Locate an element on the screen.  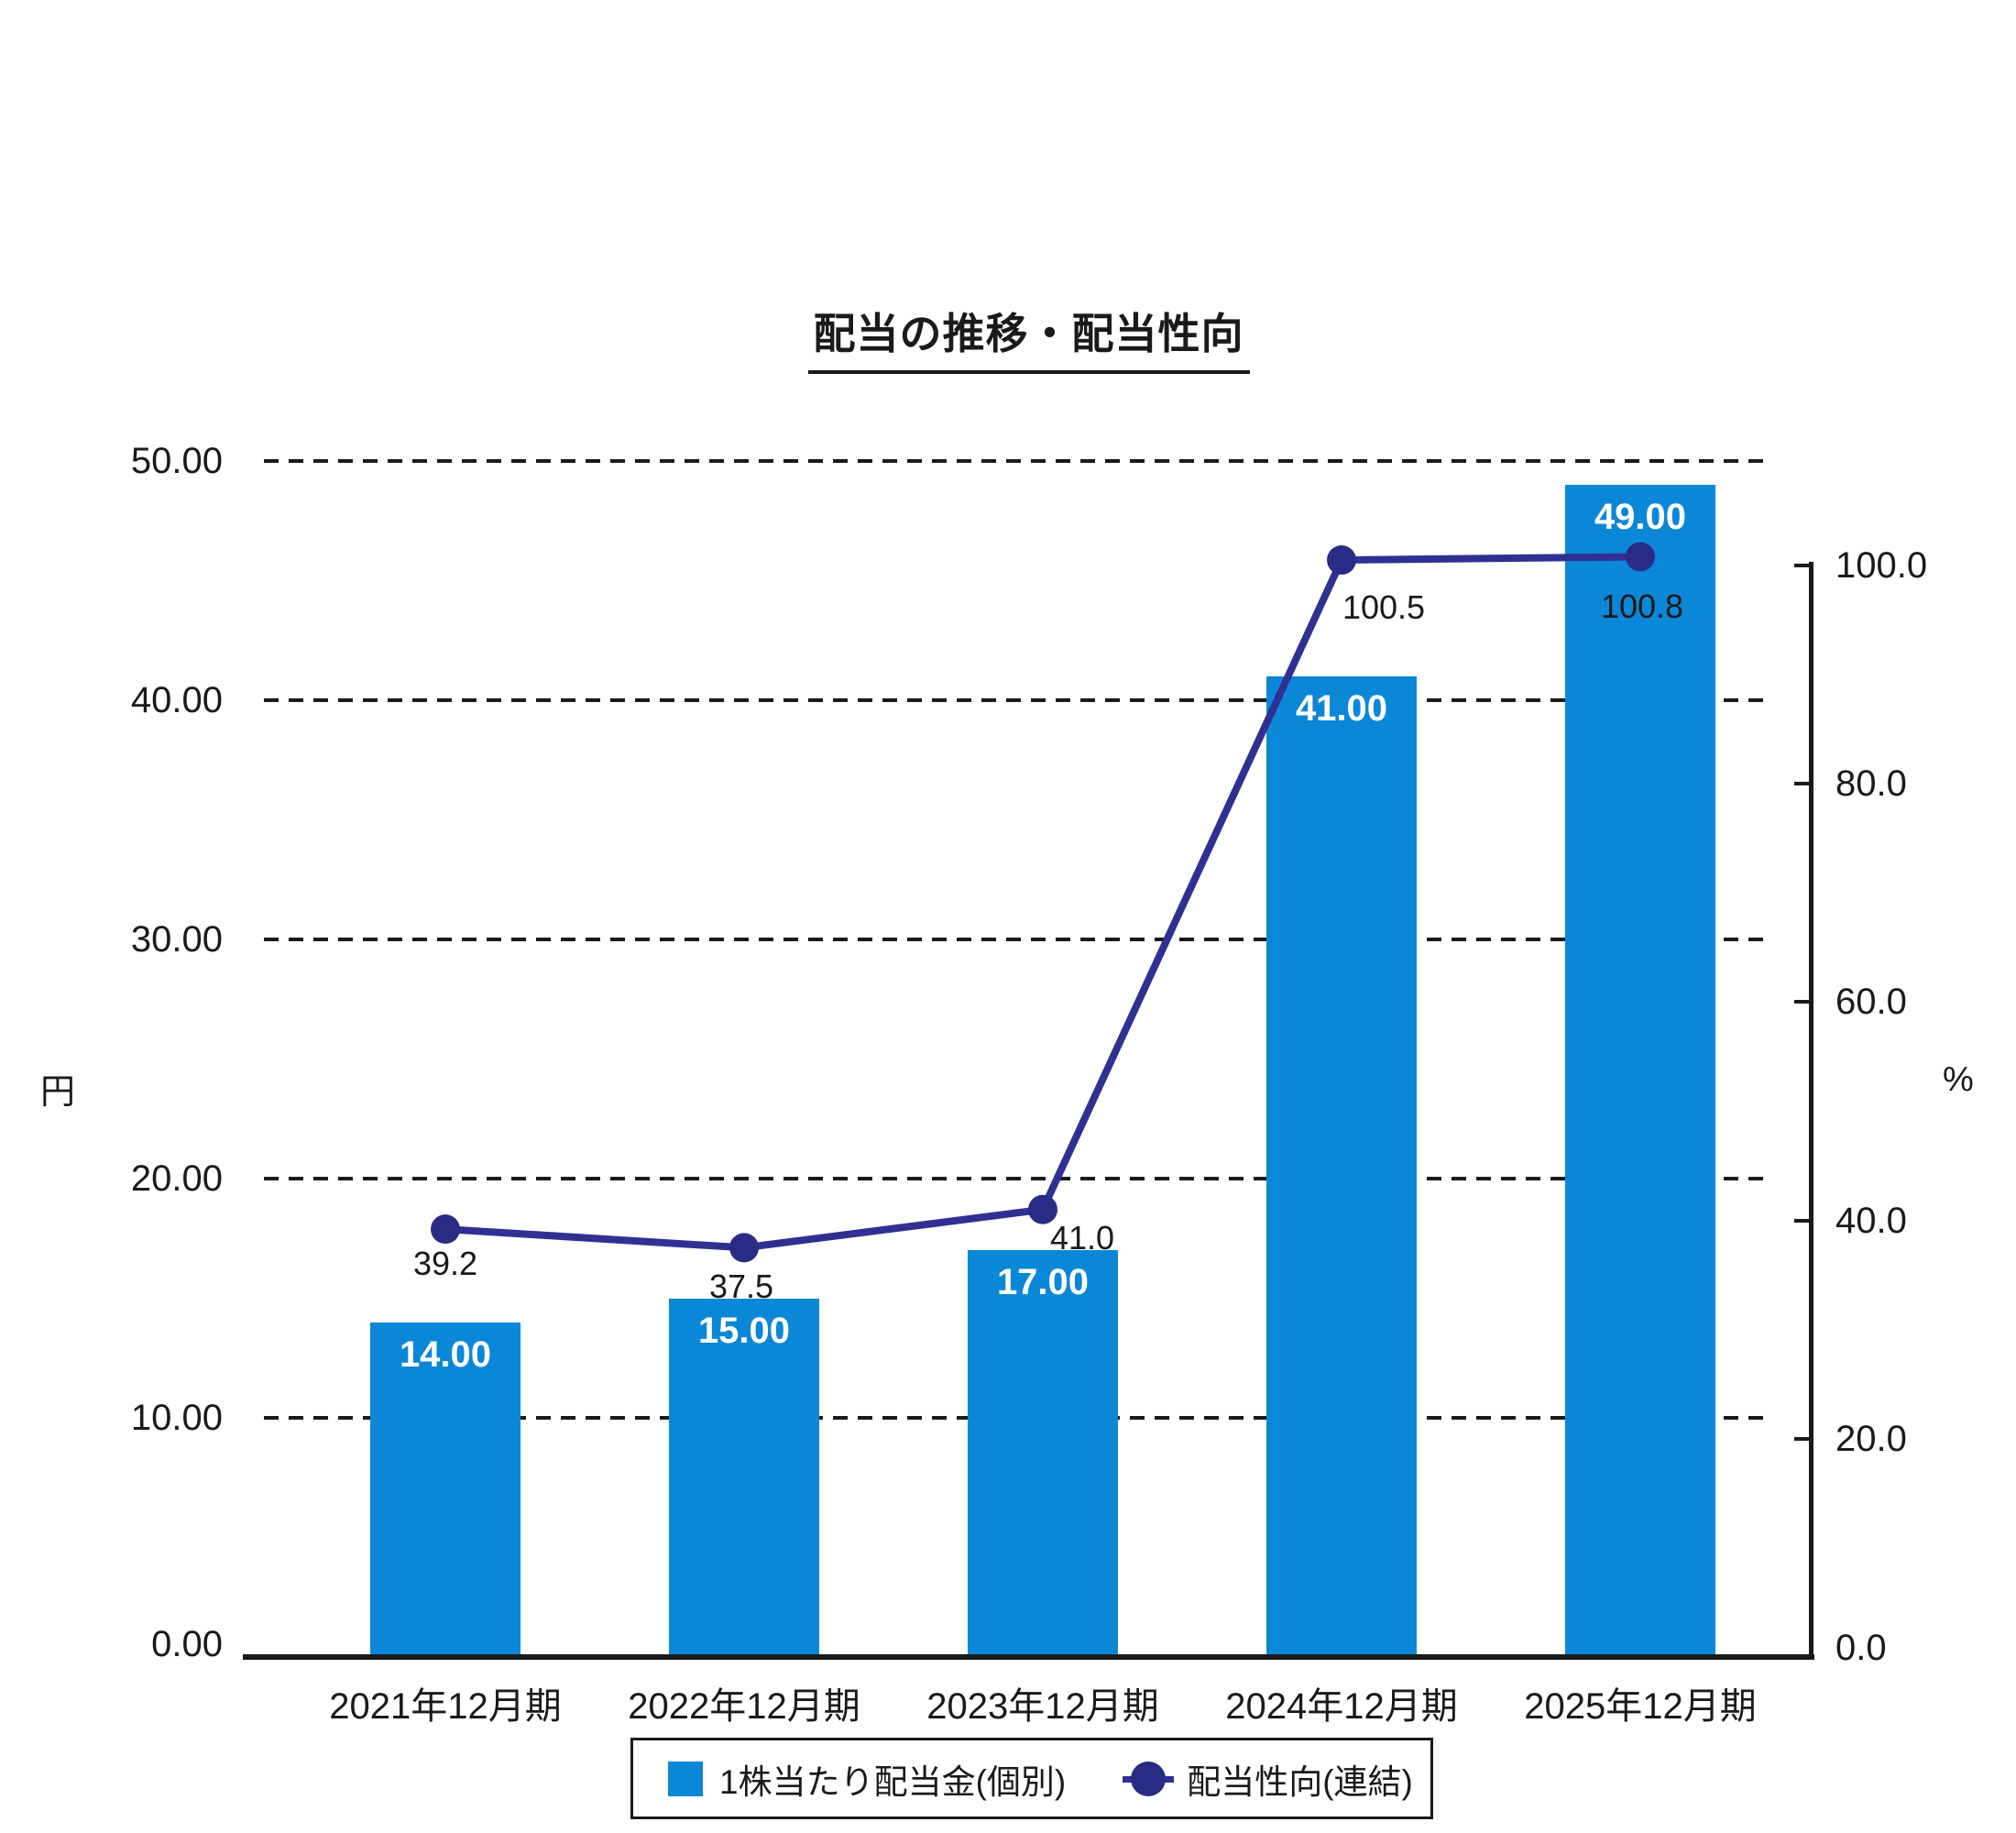
bar-2021年12月期 is located at coordinates (445, 1489).